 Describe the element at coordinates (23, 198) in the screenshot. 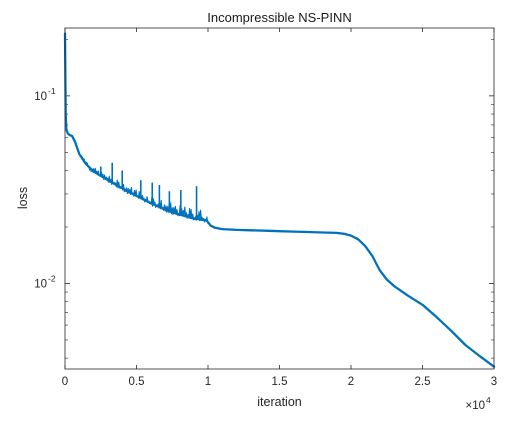

I see `y-axis-label: loss` at that location.